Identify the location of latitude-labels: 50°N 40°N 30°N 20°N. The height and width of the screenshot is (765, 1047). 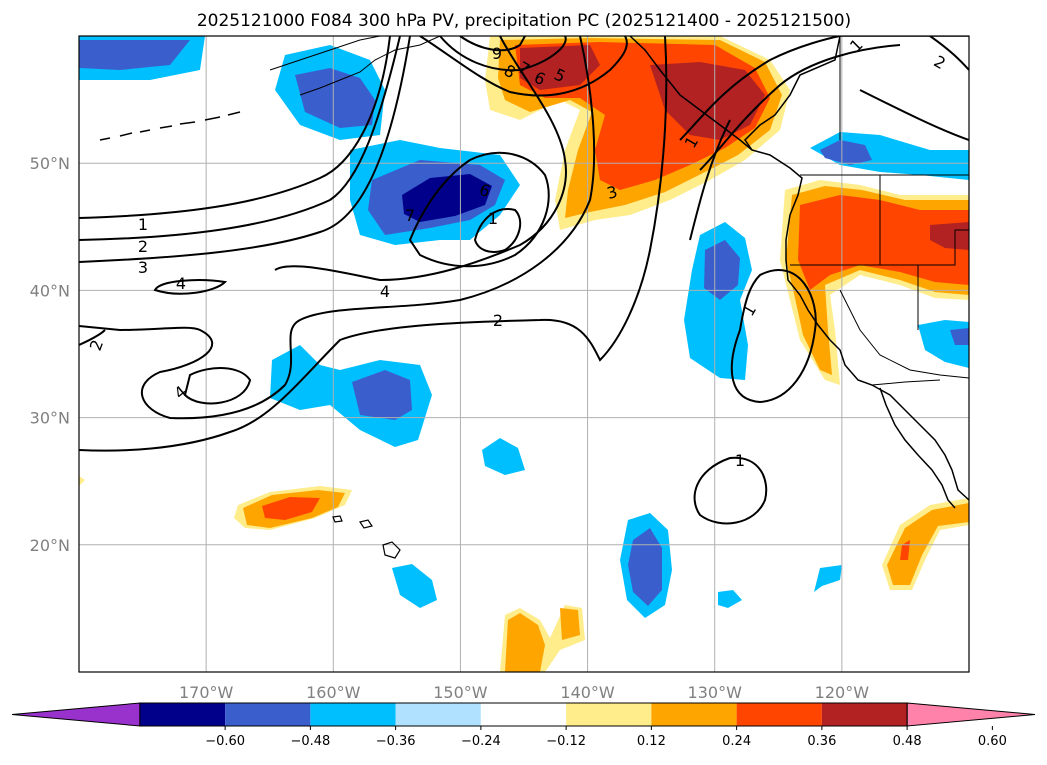
(50, 354).